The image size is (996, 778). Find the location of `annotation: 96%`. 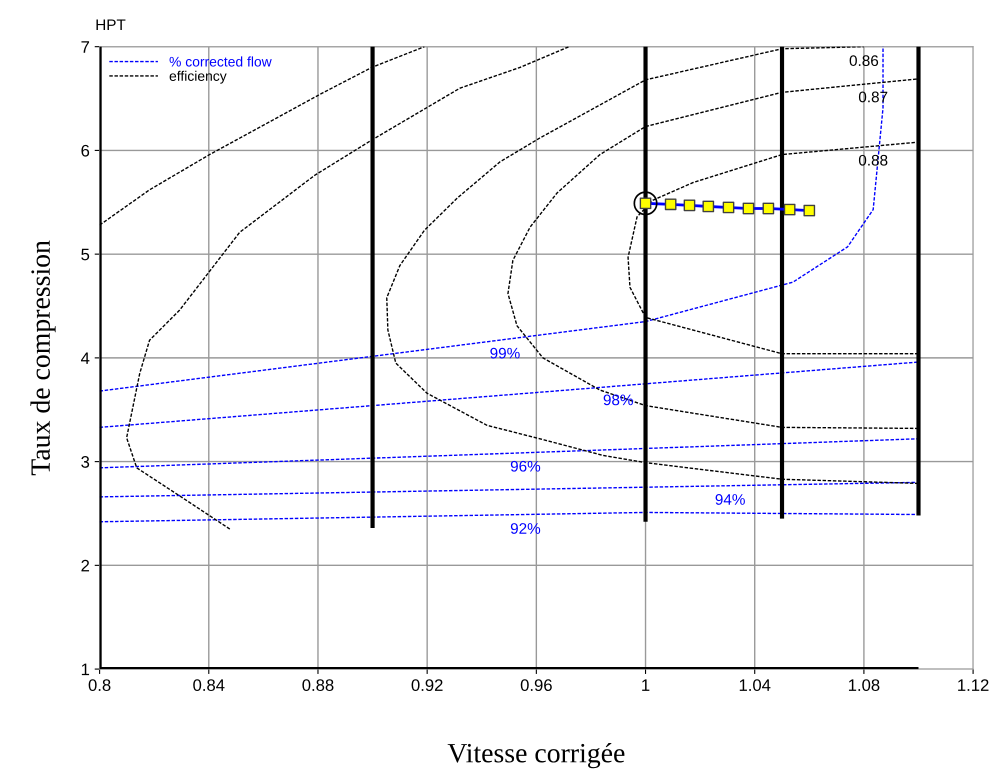

annotation: 96% is located at coordinates (525, 466).